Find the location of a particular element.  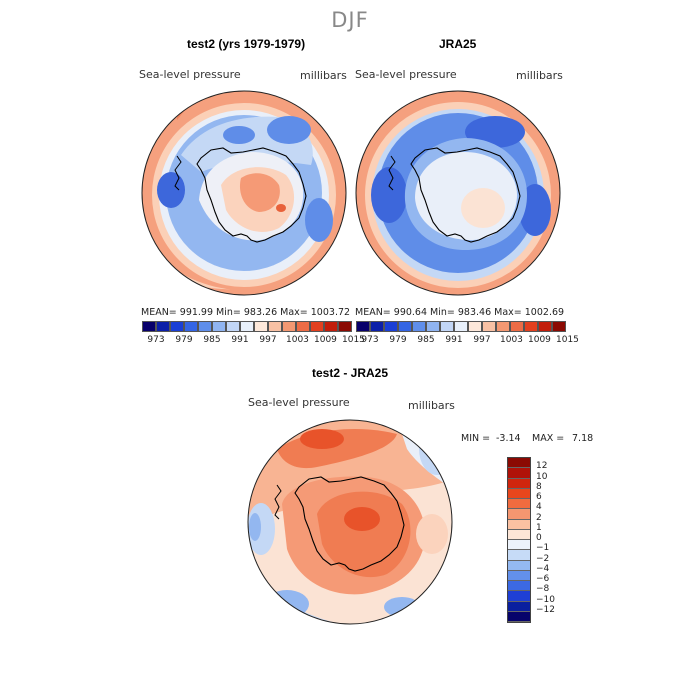

diff-max-label: MAX = is located at coordinates (548, 438).